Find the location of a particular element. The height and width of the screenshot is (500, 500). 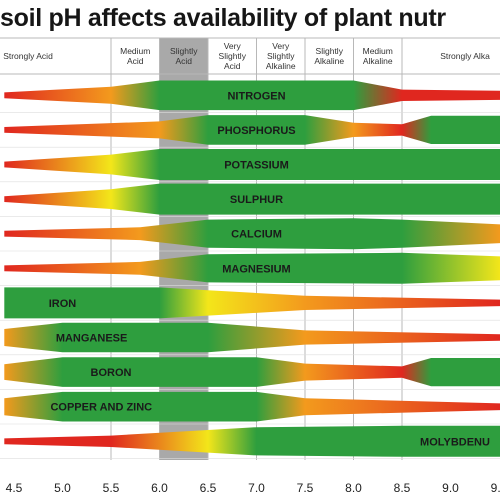

x-tick-label: 5.0 is located at coordinates (62, 488).